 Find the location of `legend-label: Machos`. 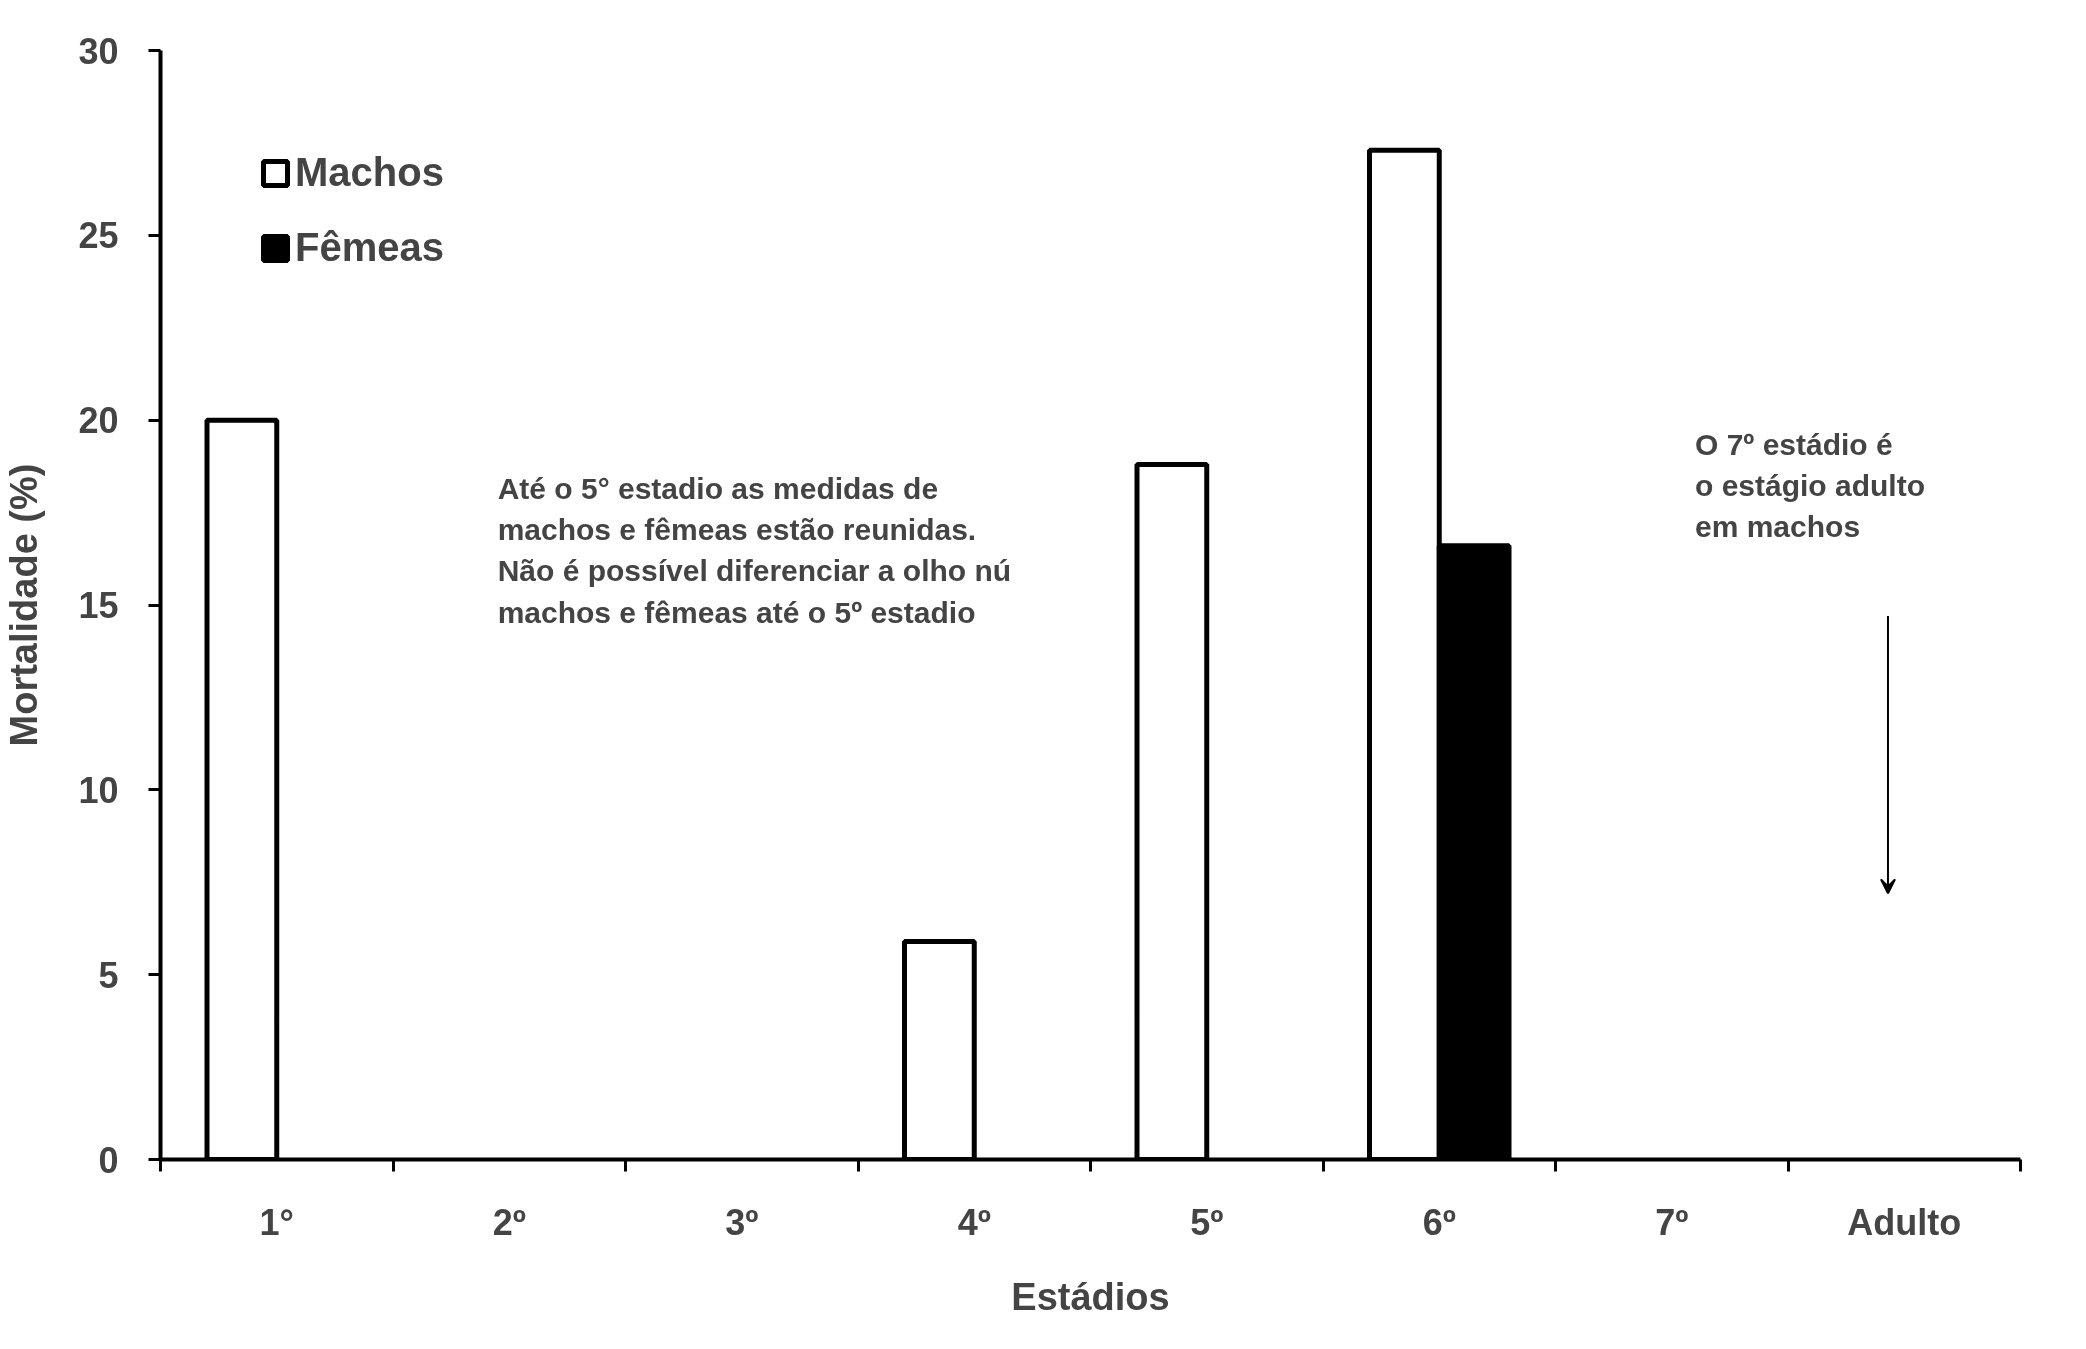

legend-label: Machos is located at coordinates (369, 172).